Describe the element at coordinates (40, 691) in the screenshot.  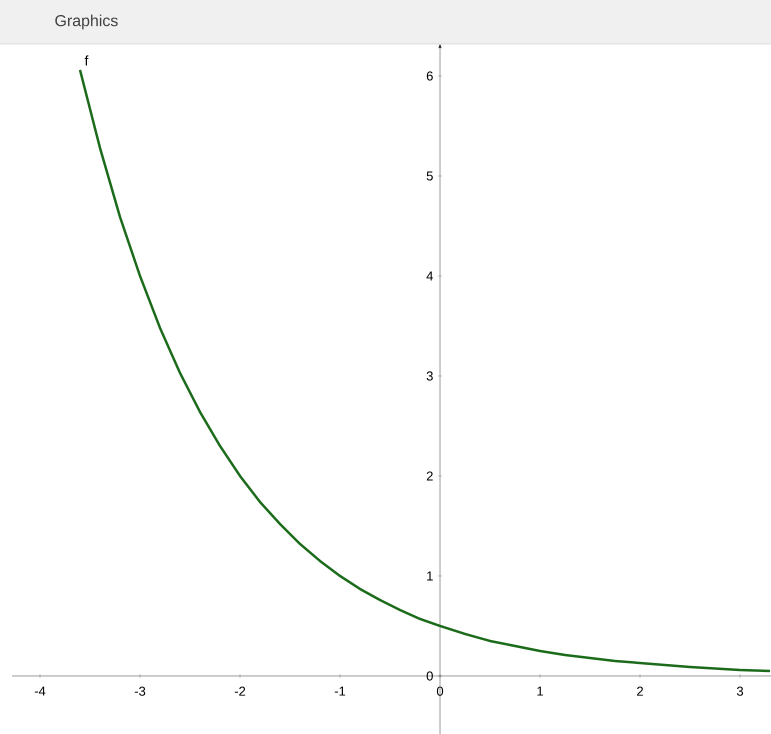
I see `x-tick-label: -4` at that location.